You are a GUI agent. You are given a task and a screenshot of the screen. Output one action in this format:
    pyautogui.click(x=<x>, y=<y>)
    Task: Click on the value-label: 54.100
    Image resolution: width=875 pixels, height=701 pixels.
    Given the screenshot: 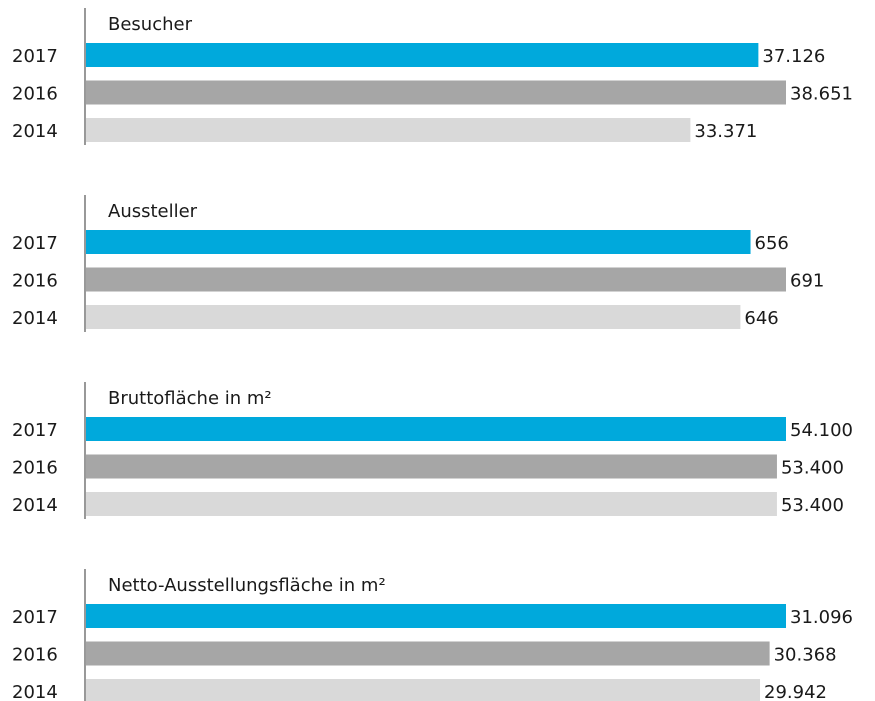 What is the action you would take?
    pyautogui.click(x=821, y=430)
    